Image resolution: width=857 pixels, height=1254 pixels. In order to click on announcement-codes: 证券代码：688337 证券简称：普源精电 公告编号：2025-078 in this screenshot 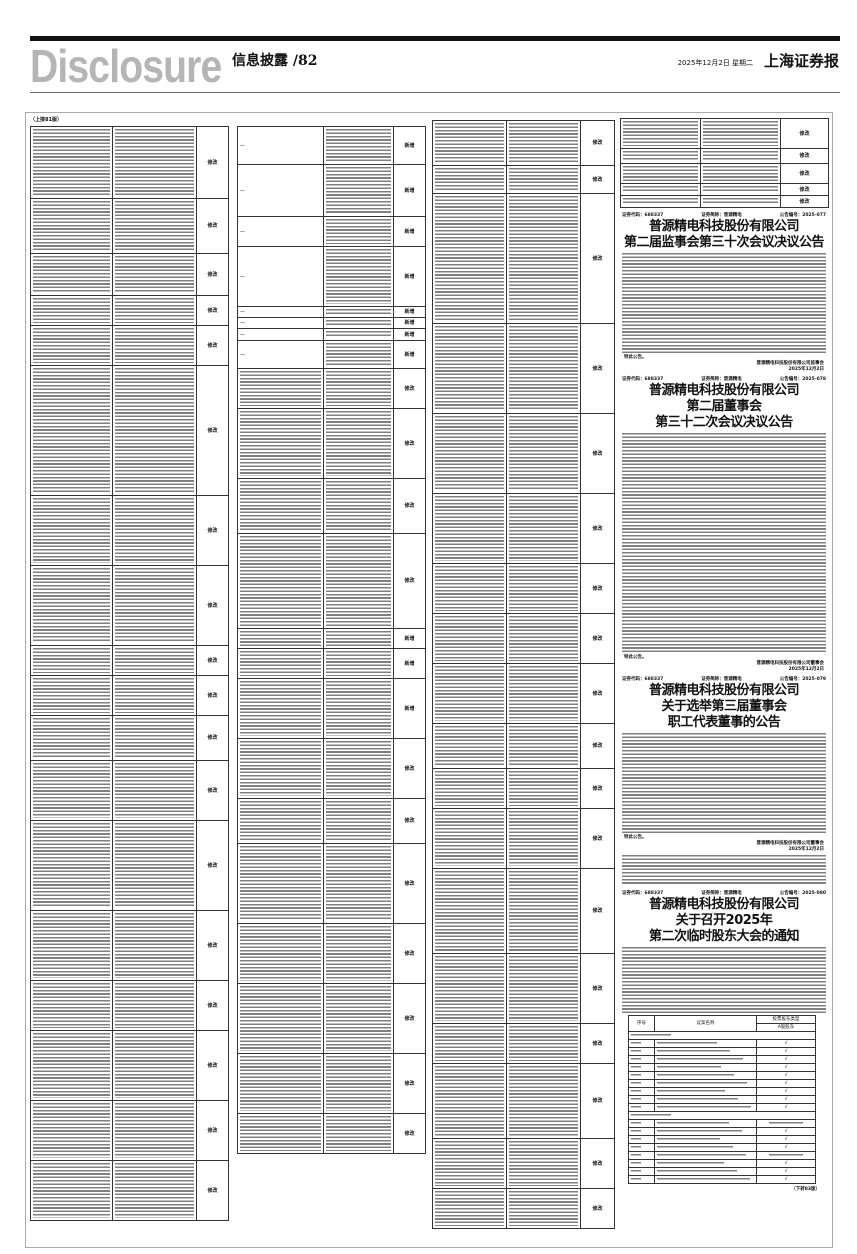, I will do `click(724, 379)`.